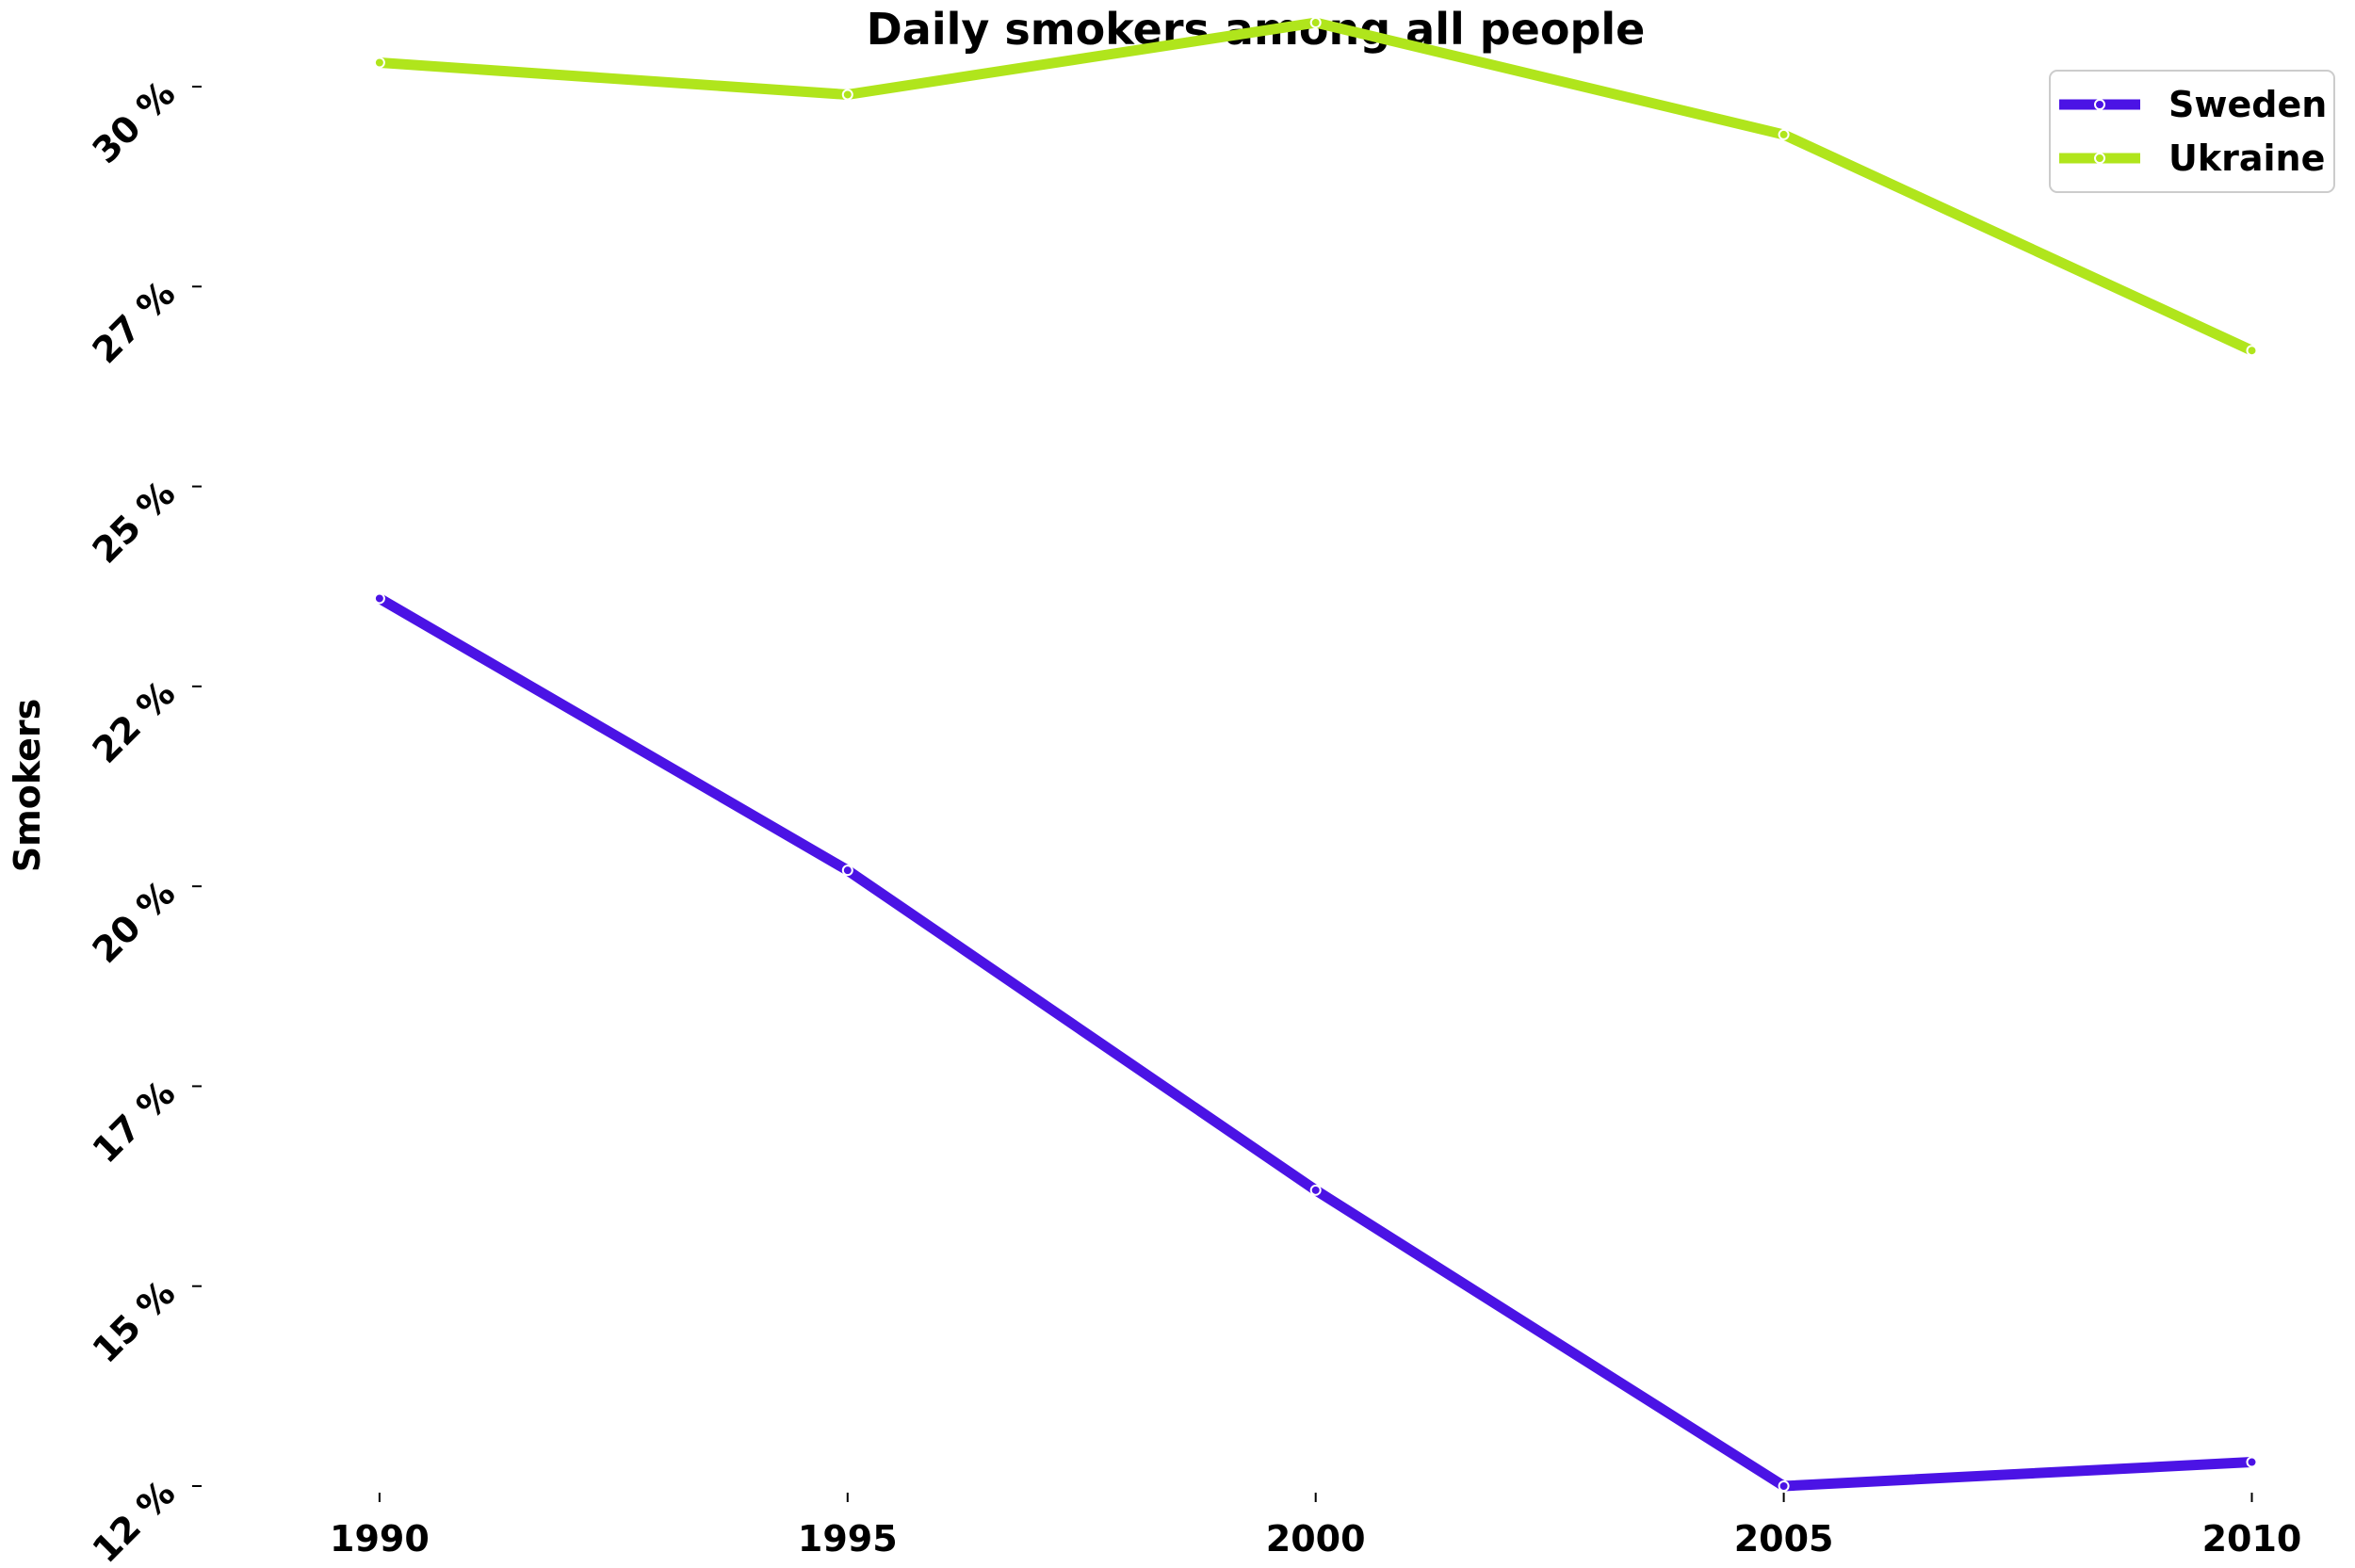 This screenshot has width=2355, height=1568. I want to click on y-axis-label: Smokers, so click(27, 785).